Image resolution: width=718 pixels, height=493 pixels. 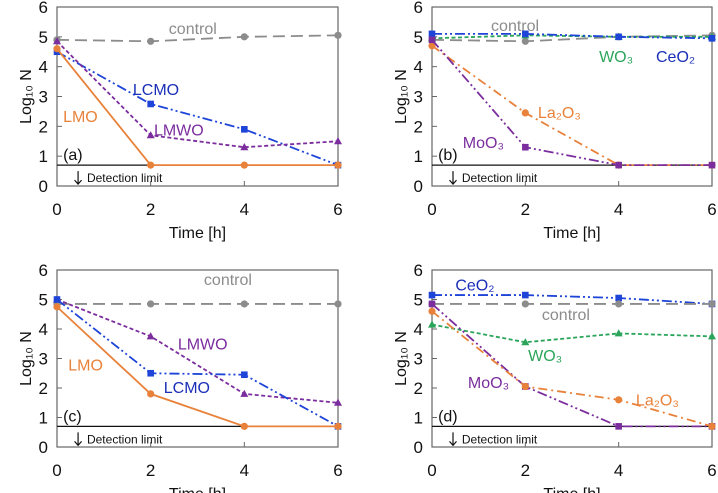 I want to click on panel-label: (d), so click(x=448, y=416).